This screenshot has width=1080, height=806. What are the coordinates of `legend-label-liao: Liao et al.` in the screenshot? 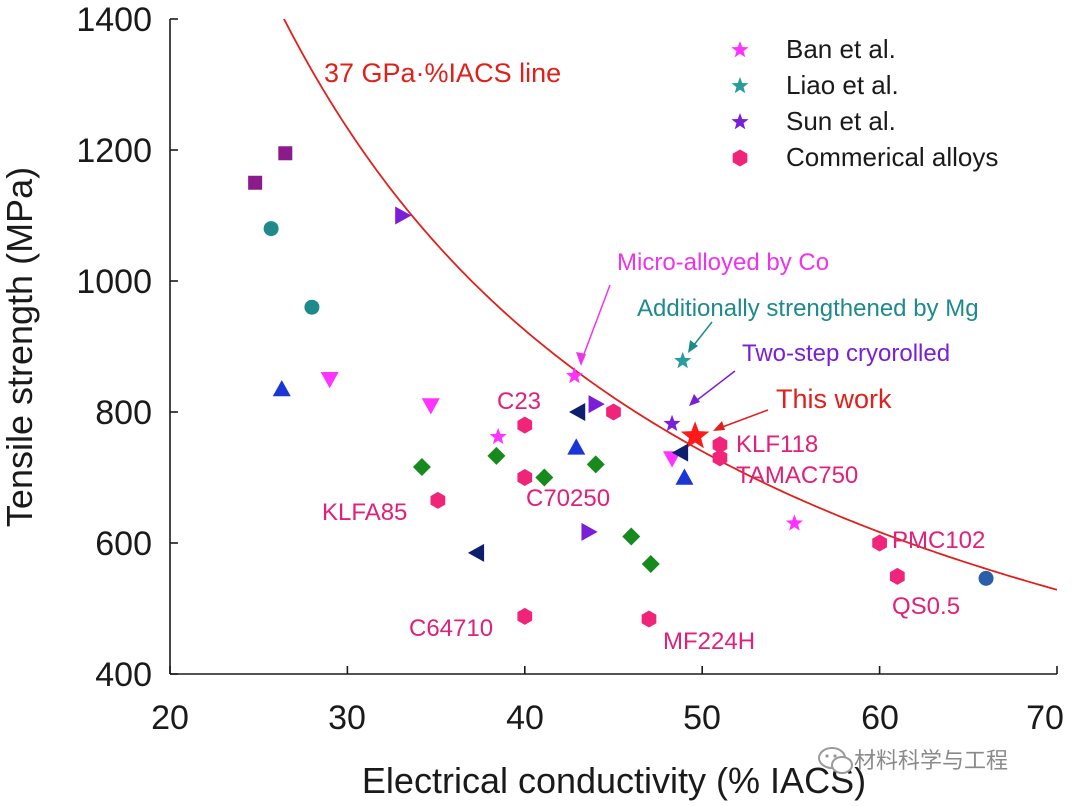 It's located at (842, 85).